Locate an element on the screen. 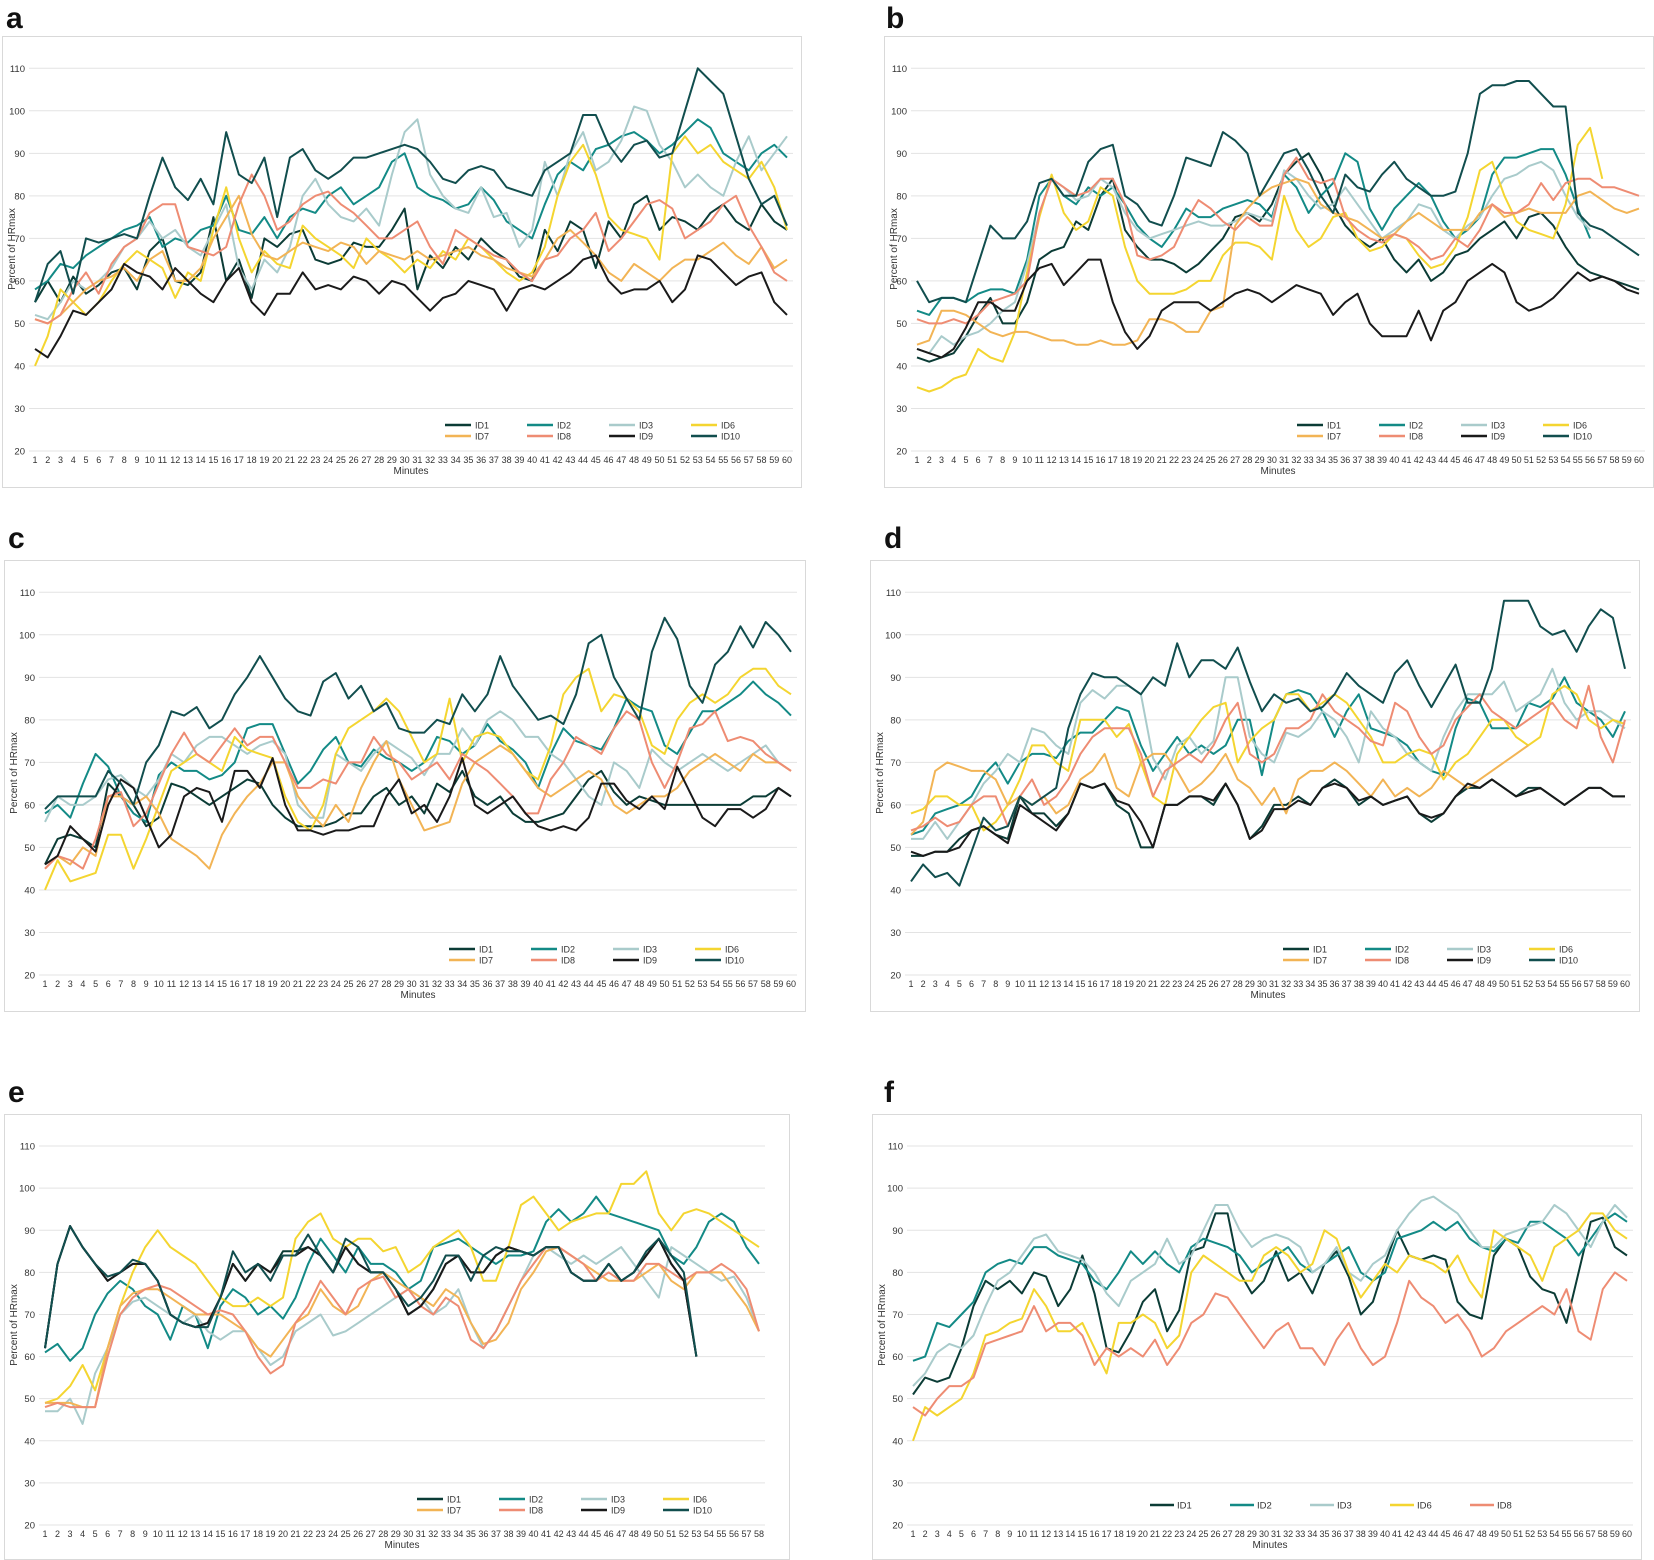  x-tick-label: 47 is located at coordinates (621, 460).